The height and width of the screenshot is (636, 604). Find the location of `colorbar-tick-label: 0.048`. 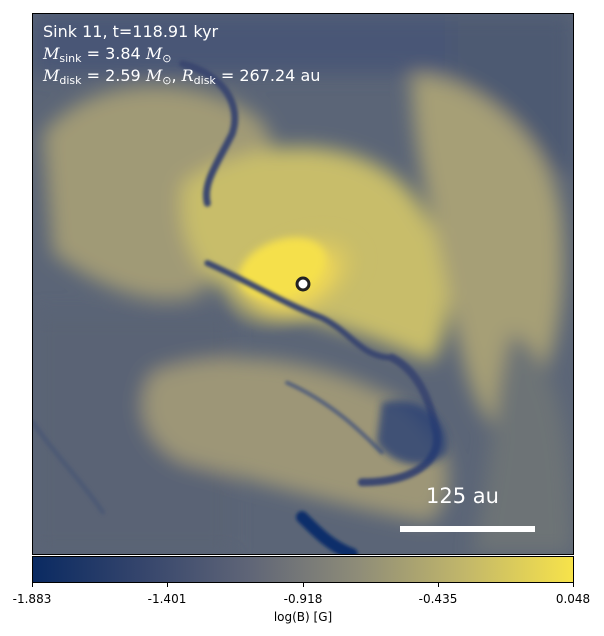

colorbar-tick-label: 0.048 is located at coordinates (573, 599).